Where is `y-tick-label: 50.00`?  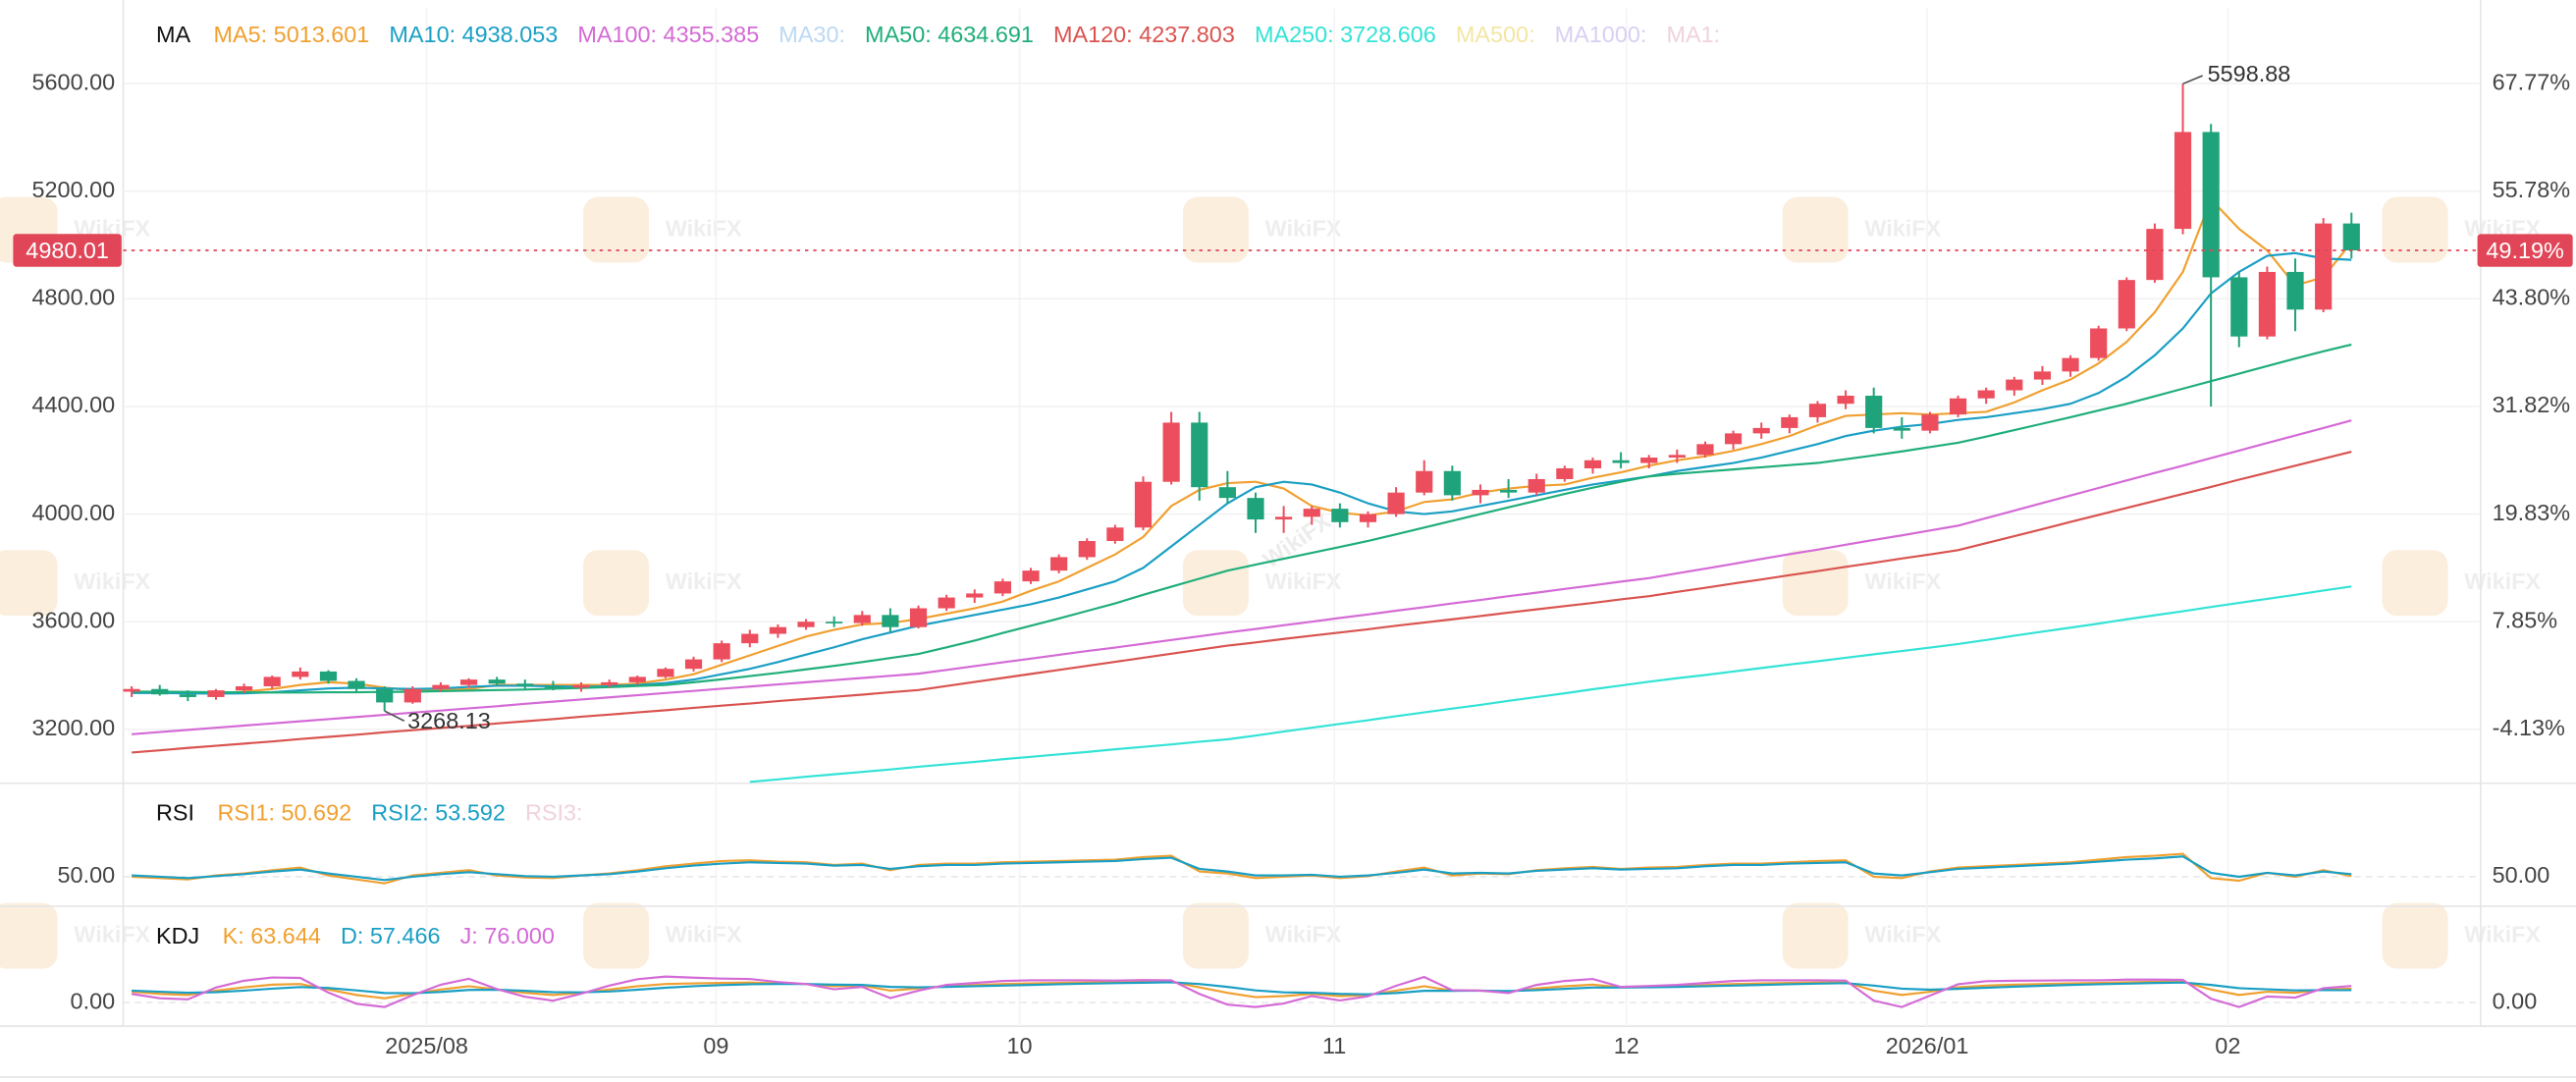 y-tick-label: 50.00 is located at coordinates (87, 875).